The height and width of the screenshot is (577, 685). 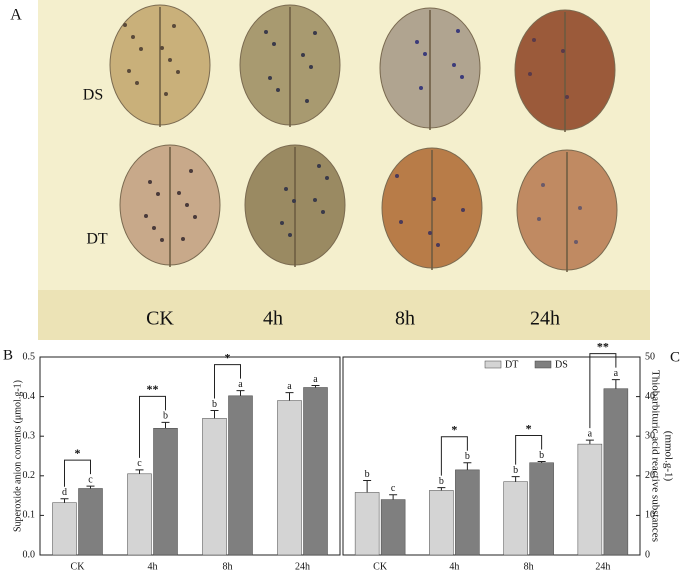 I want to click on row-label: DS, so click(x=93, y=95).